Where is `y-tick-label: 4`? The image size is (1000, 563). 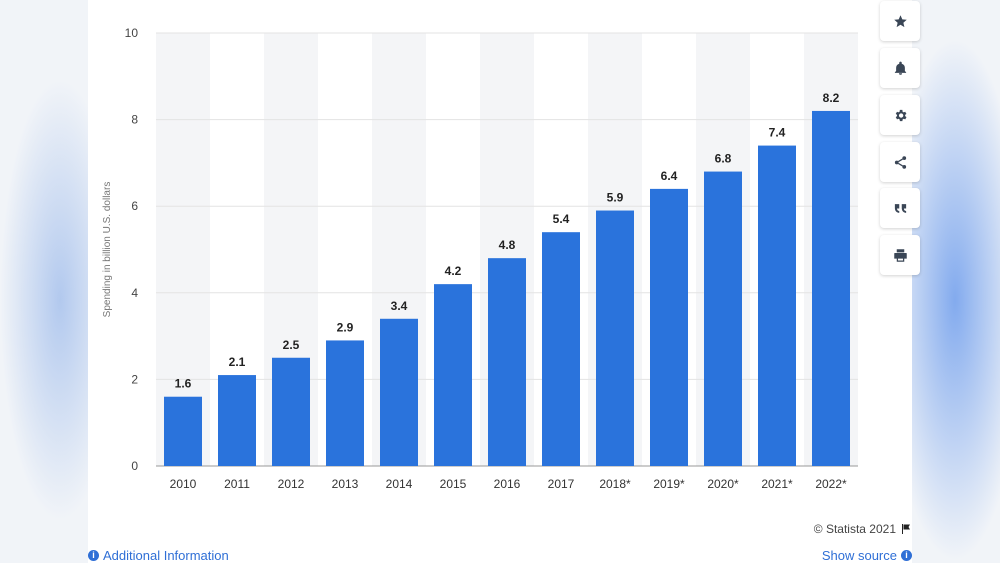
y-tick-label: 4 is located at coordinates (134, 293).